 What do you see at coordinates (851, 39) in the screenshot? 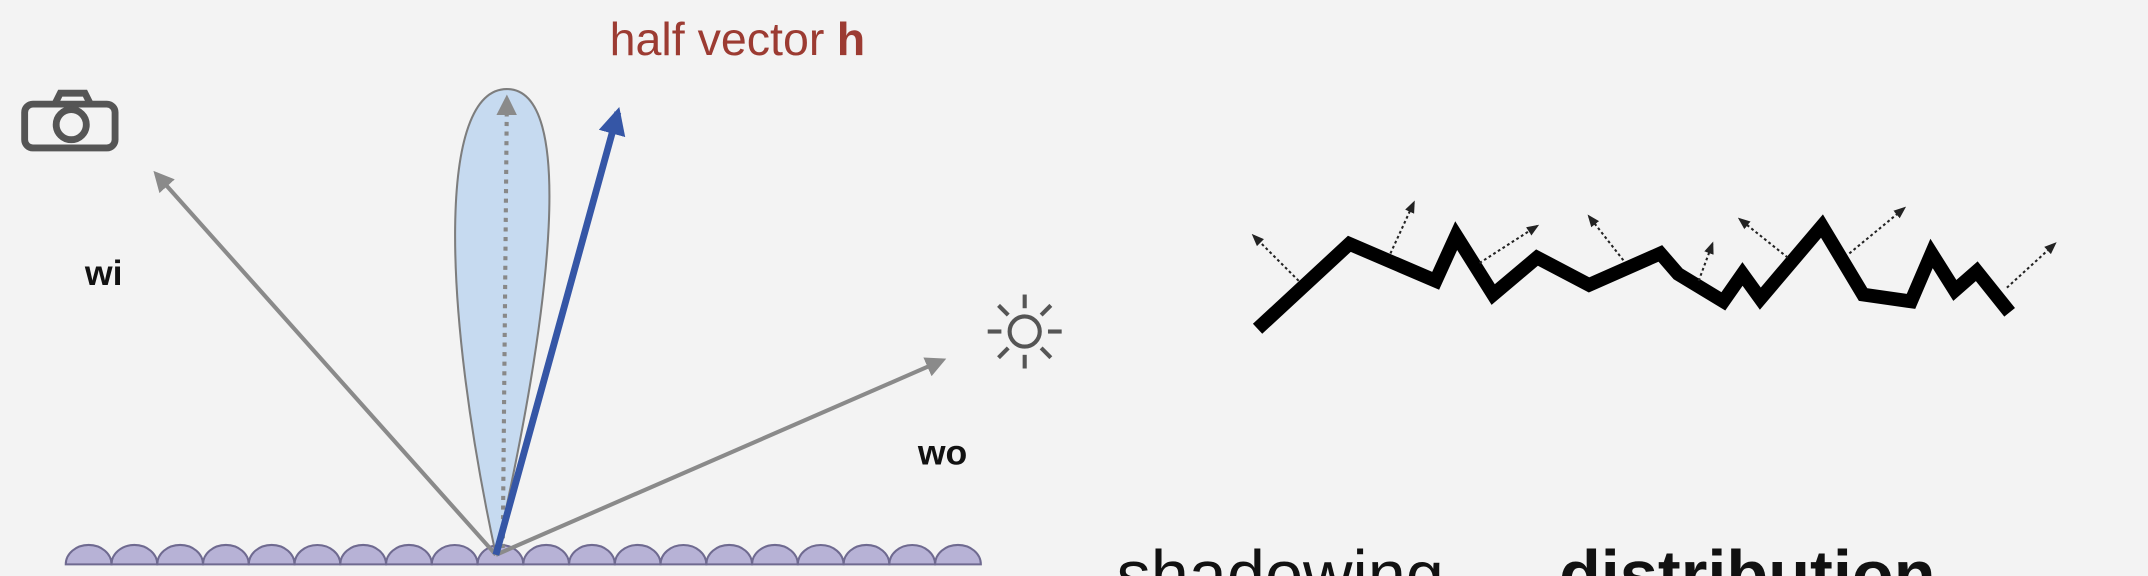
I see `h-text: h` at bounding box center [851, 39].